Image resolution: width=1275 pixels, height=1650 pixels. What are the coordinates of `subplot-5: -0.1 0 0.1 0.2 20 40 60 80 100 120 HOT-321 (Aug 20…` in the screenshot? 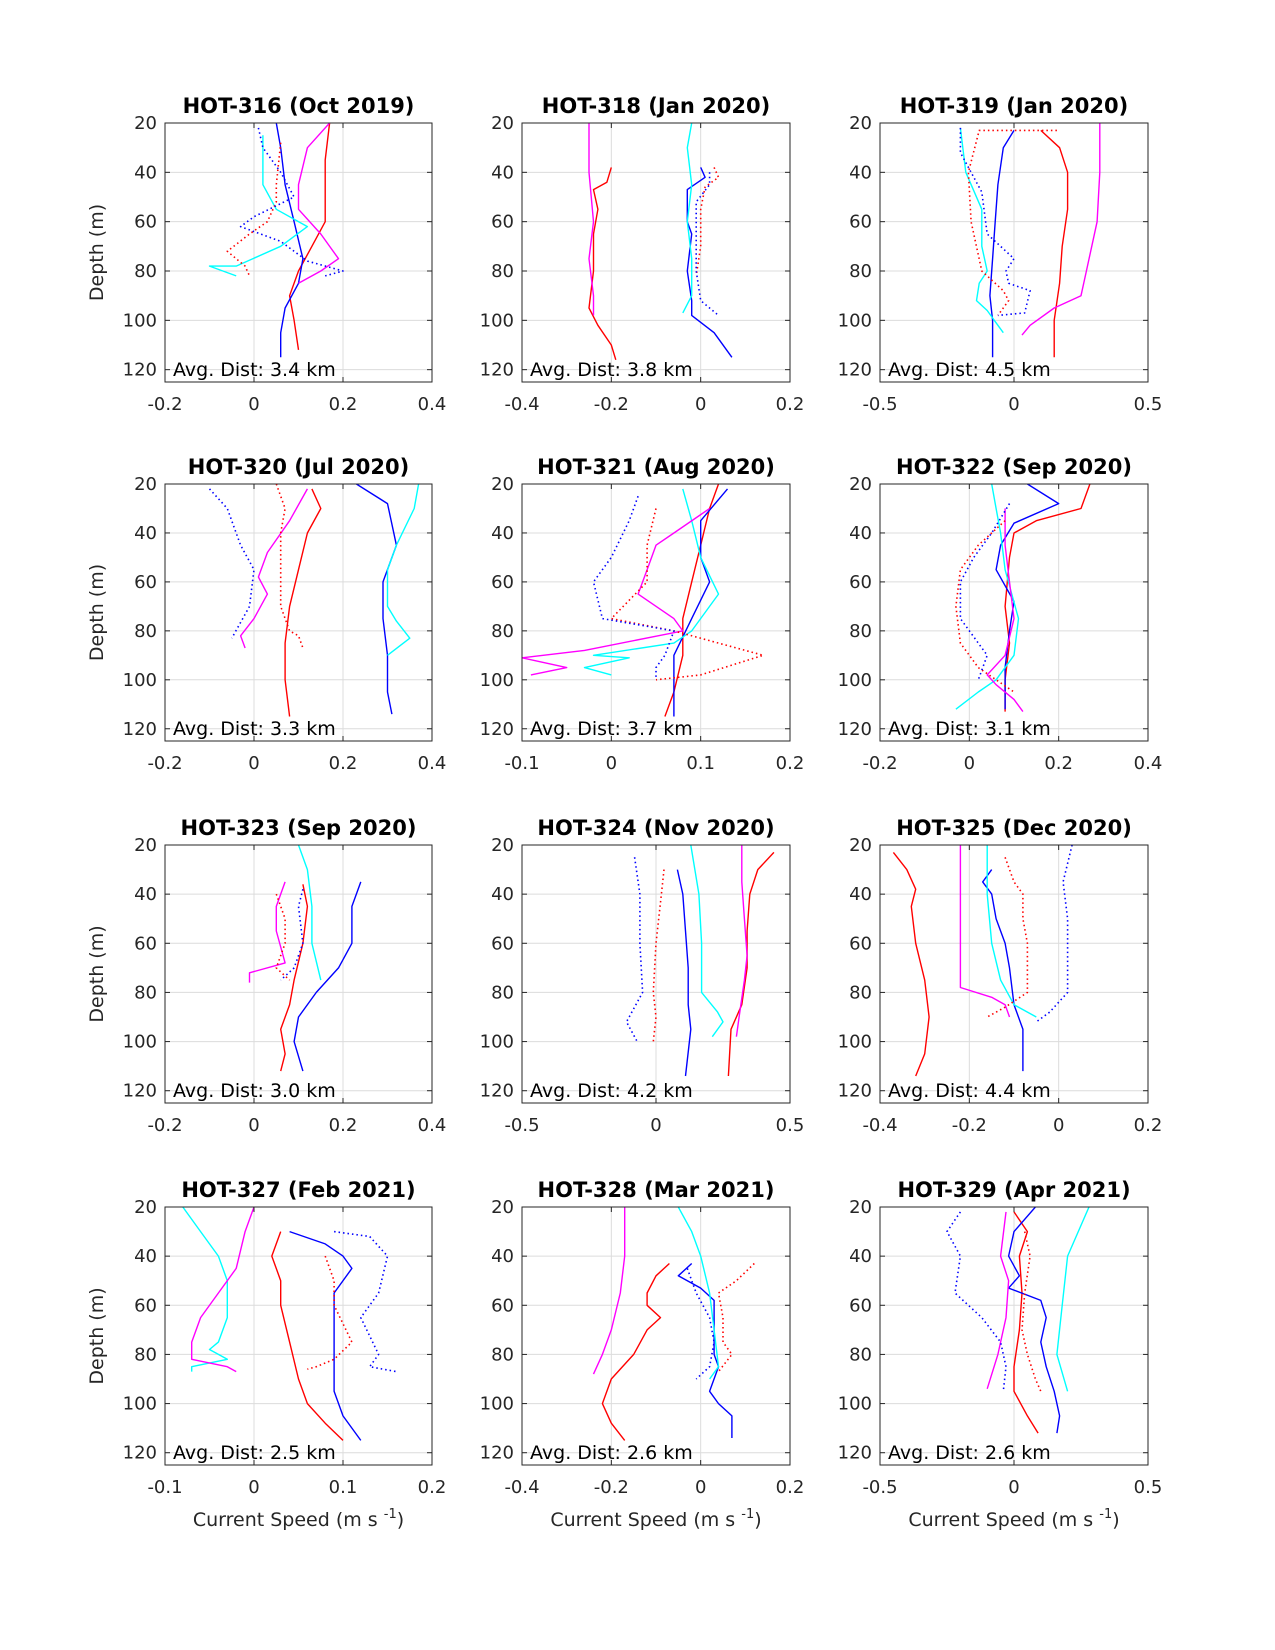 It's located at (642, 614).